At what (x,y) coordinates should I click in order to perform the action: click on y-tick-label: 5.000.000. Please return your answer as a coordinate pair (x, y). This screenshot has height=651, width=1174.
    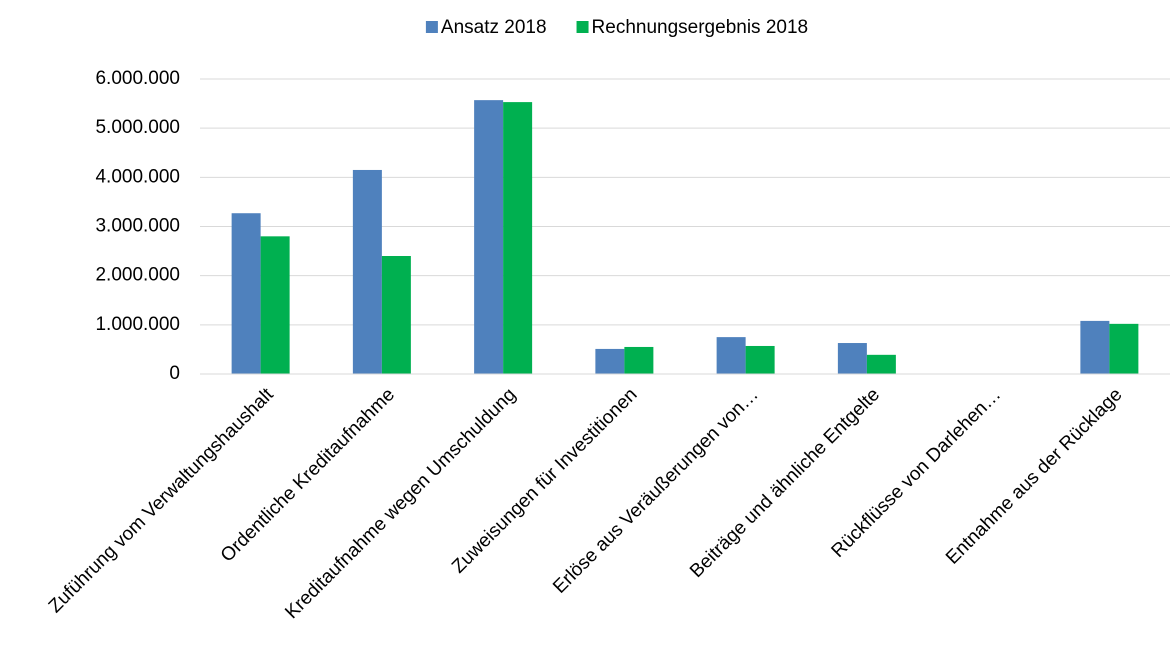
    Looking at the image, I should click on (137, 127).